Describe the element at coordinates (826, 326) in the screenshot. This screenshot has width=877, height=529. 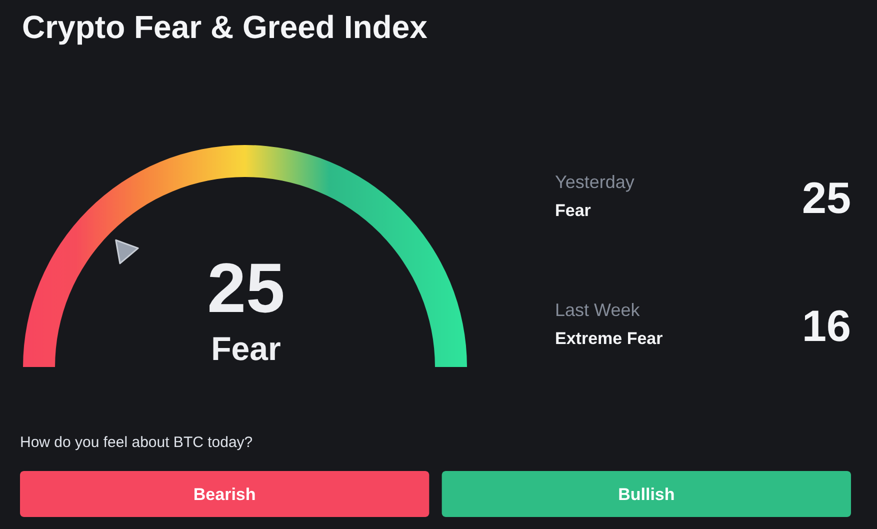
I see `data-label: 16` at that location.